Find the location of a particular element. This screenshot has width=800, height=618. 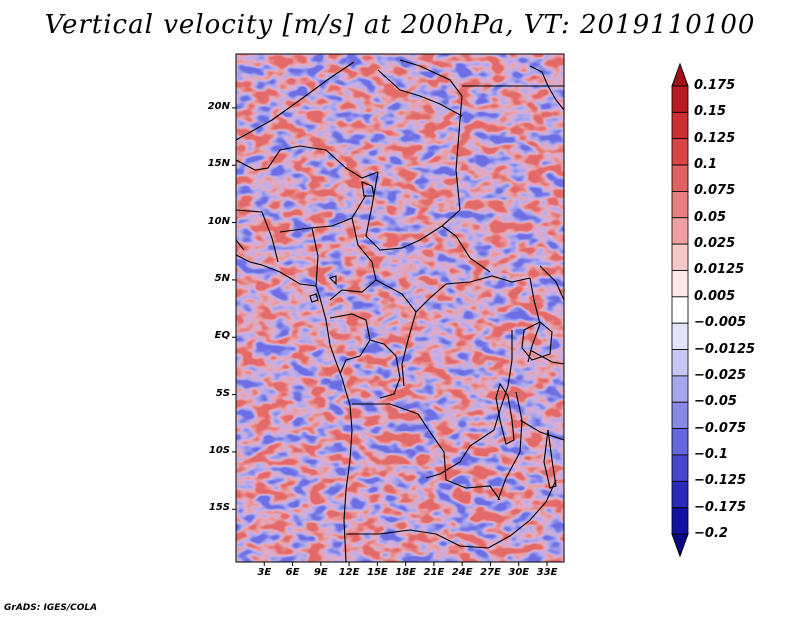

lat-tick-label: 10N is located at coordinates (218, 221).